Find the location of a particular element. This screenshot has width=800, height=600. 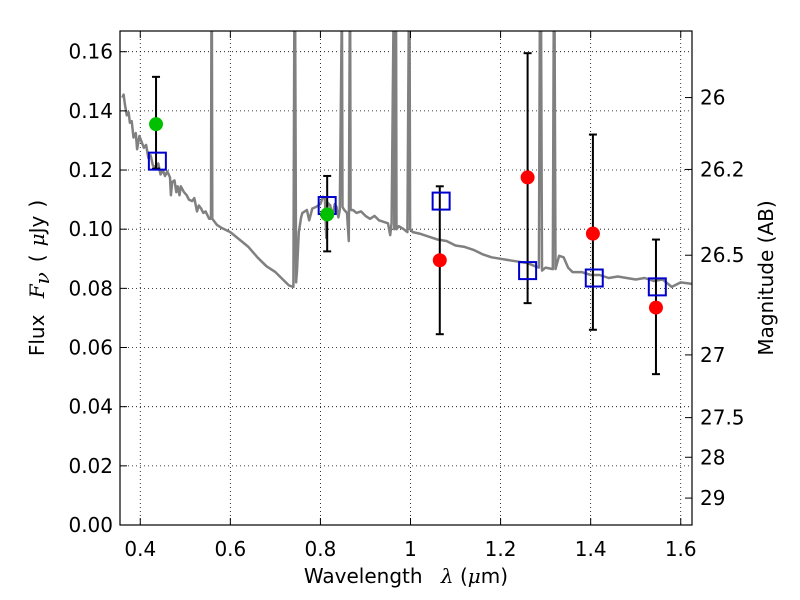

x-tick-label: 0.4 is located at coordinates (140, 549).